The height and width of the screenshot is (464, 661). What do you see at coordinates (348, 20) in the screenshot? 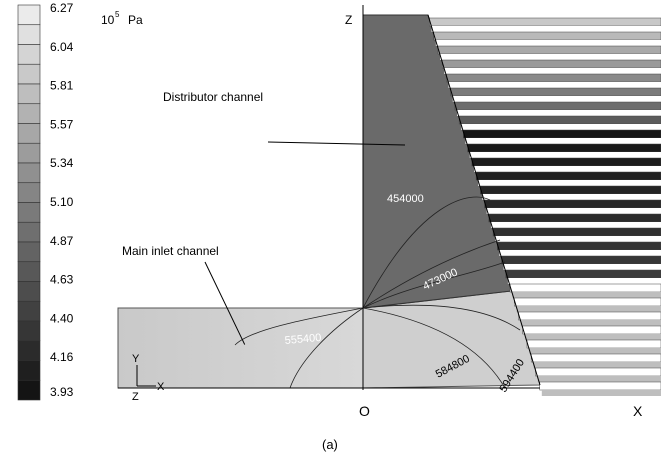
I see `axis-z: Z` at bounding box center [348, 20].